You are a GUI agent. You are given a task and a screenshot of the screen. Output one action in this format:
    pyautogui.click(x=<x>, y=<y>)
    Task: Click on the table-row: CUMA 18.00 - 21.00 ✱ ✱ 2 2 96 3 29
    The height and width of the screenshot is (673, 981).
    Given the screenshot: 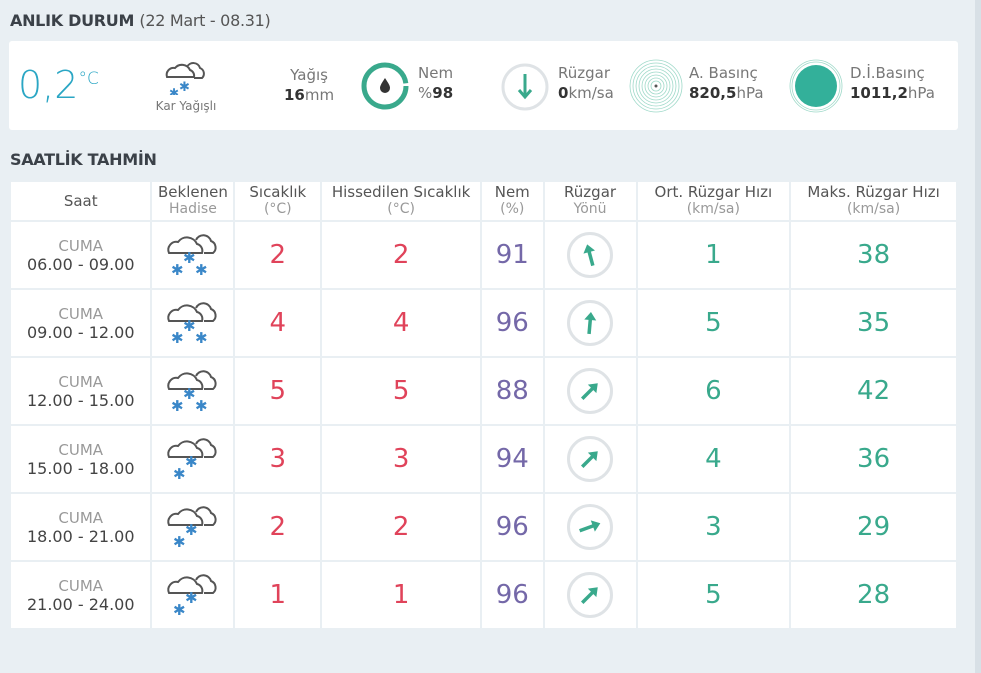 What is the action you would take?
    pyautogui.click(x=483, y=527)
    